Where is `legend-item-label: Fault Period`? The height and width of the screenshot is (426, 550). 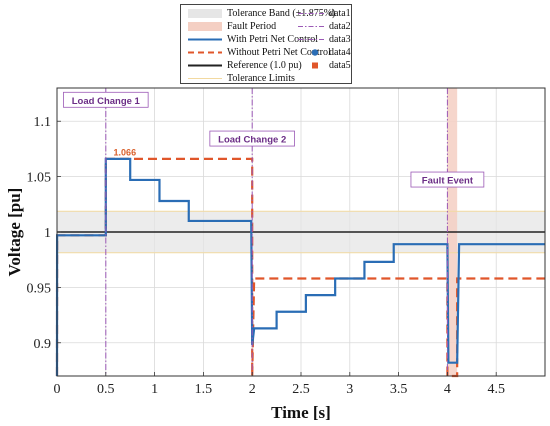 legend-item-label: Fault Period is located at coordinates (252, 26).